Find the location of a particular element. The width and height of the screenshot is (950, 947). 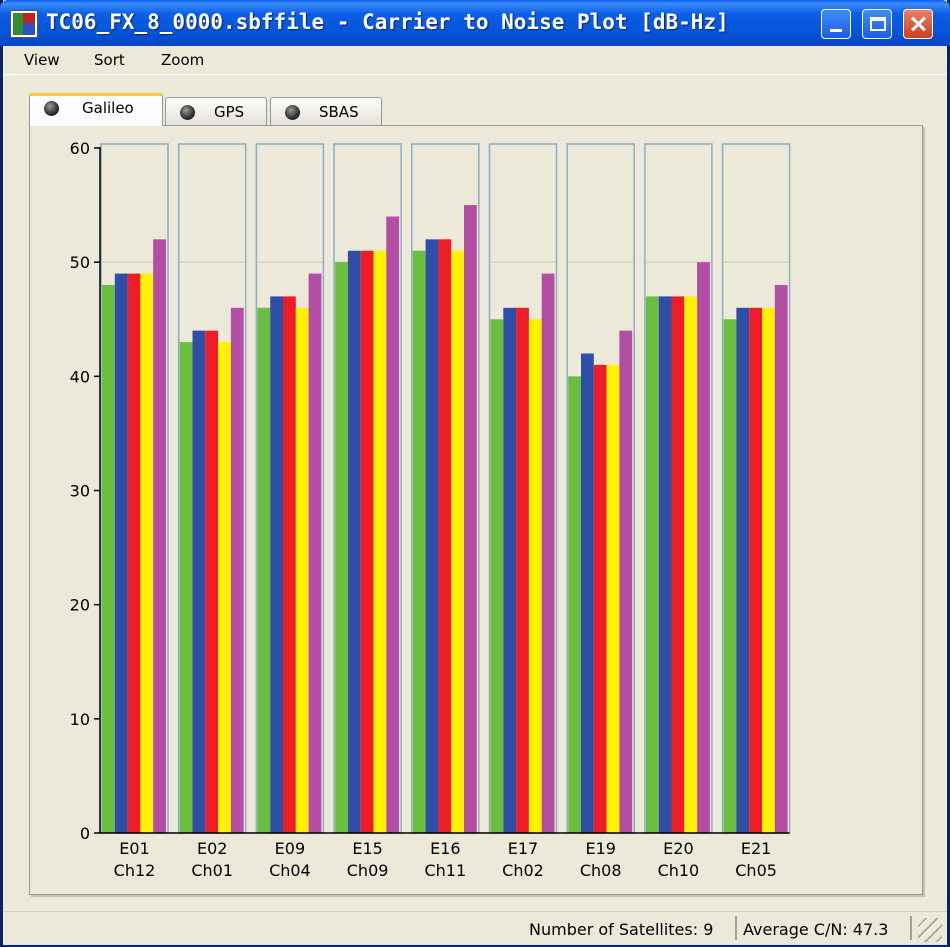

satellite-count: Number of Satellites: 9 is located at coordinates (621, 929).